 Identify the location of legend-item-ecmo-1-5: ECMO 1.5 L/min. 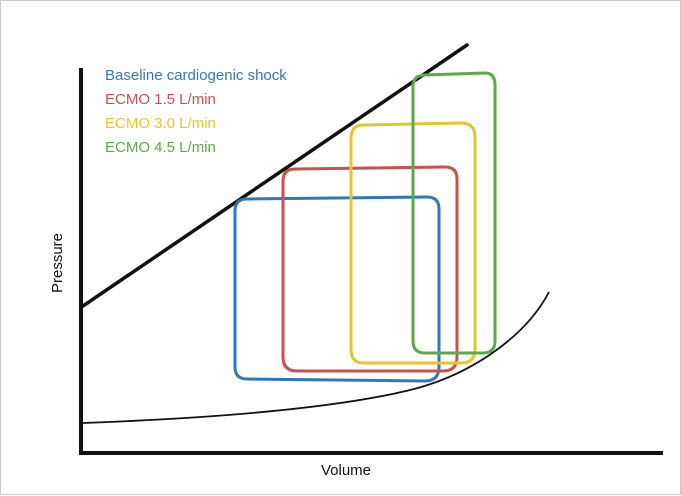
(160, 99).